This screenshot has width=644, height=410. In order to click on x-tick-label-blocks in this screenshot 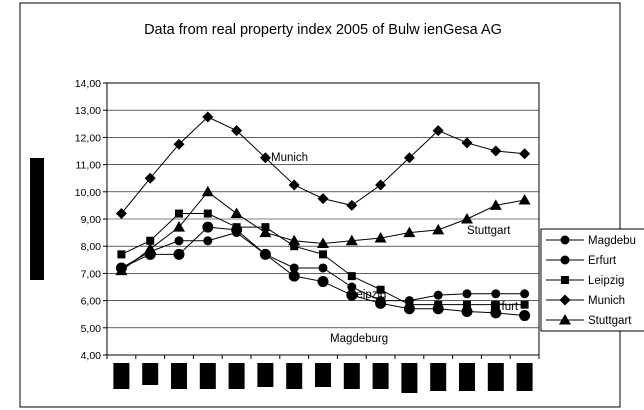, I will do `click(323, 378)`.